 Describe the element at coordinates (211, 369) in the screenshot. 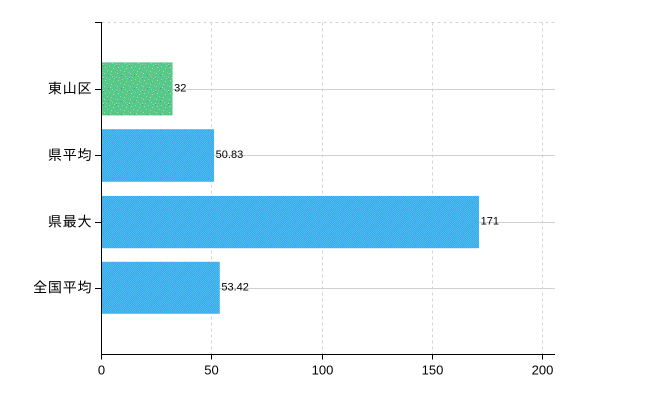

I see `svg-text: 50` at that location.